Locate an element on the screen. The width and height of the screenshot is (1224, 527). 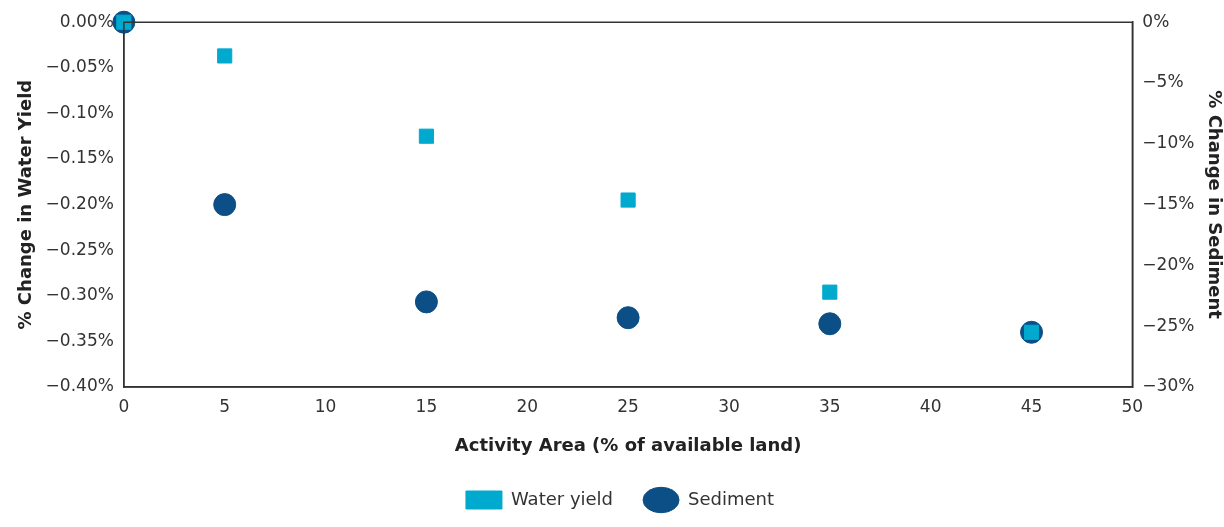
y-tick-label: −0.40% is located at coordinates (79, 385).